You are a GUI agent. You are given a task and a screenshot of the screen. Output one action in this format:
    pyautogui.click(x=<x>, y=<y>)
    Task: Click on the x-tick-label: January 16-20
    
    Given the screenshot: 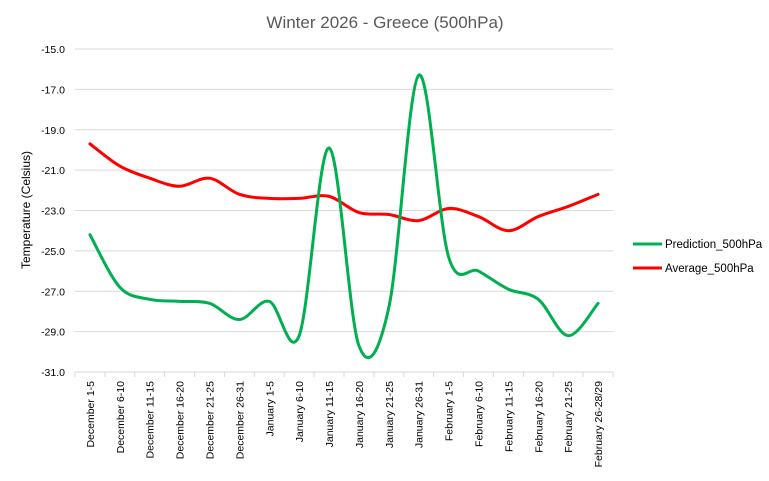 What is the action you would take?
    pyautogui.click(x=360, y=414)
    